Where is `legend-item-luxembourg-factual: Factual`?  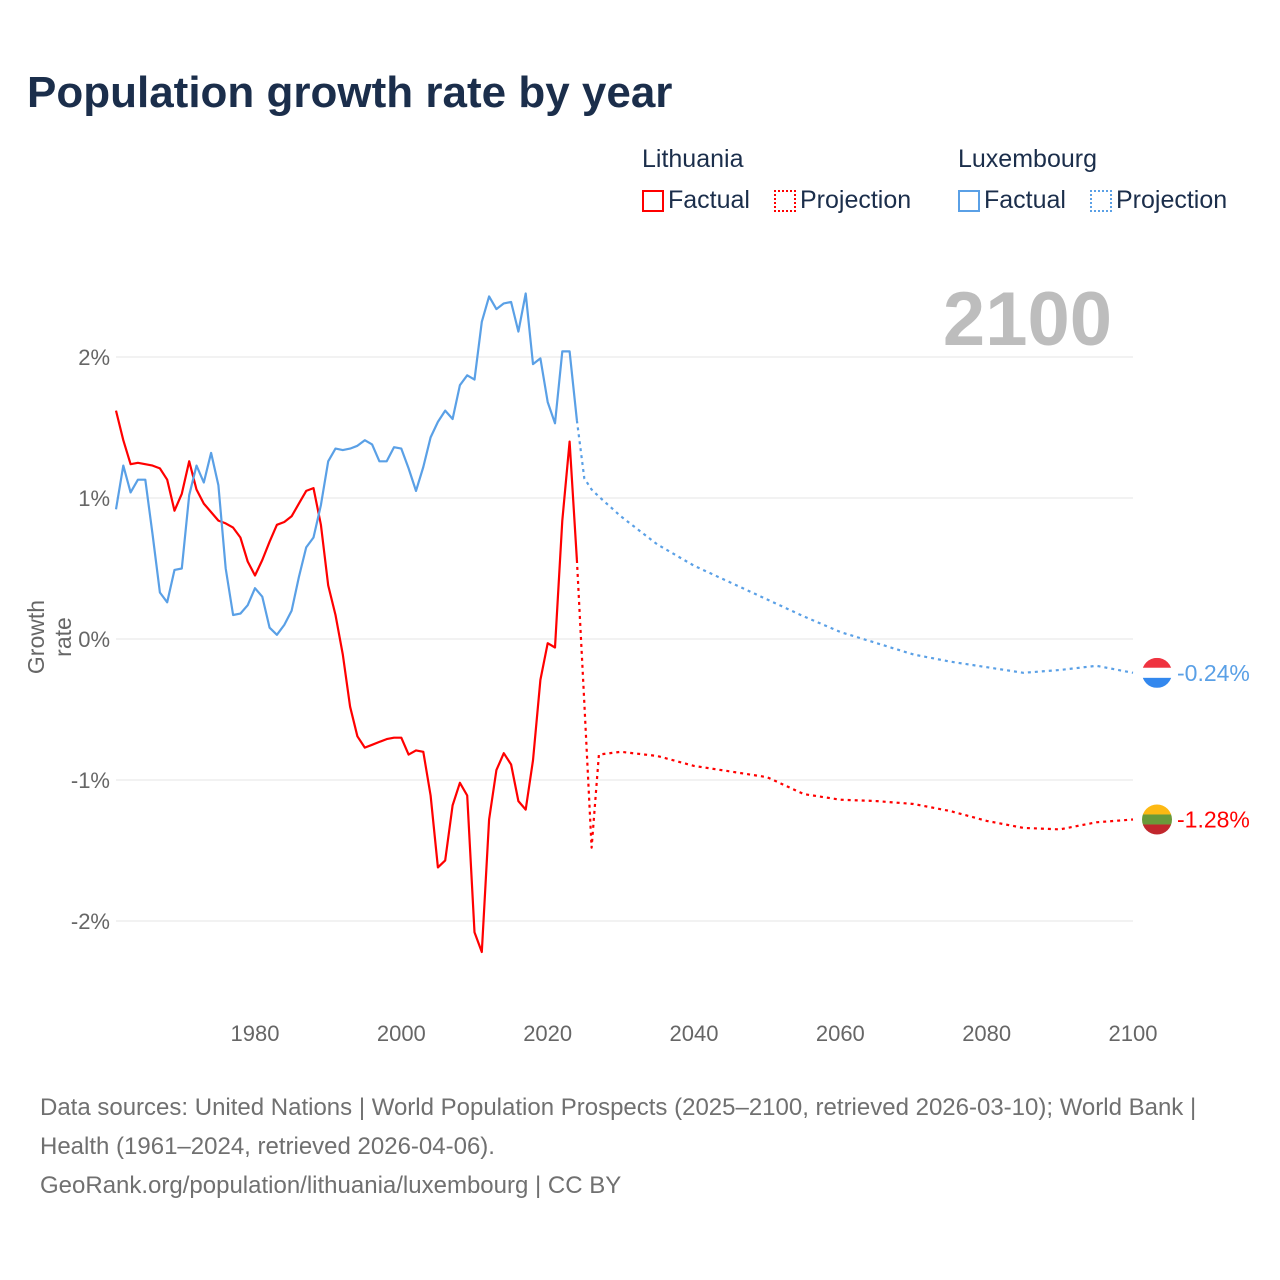
legend-item-luxembourg-factual: Factual is located at coordinates (1012, 200).